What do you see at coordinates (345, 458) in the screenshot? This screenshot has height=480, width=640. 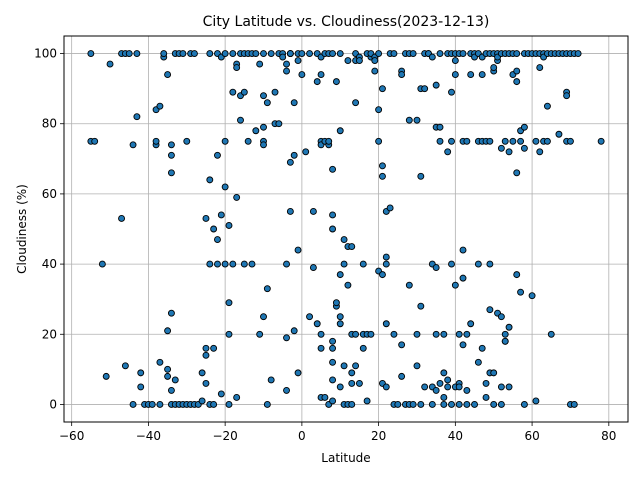 I see `x-axis-label: Latitude` at bounding box center [345, 458].